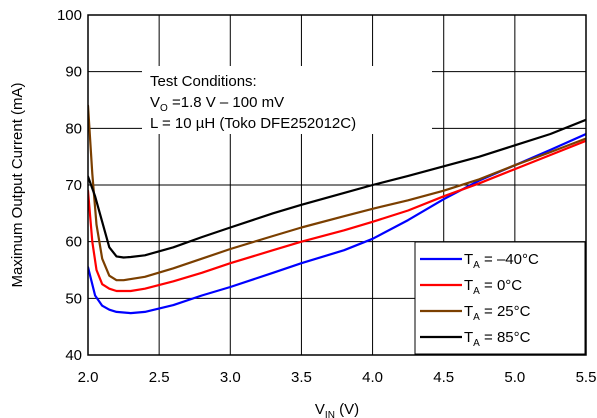  What do you see at coordinates (88, 377) in the screenshot?
I see `x-tick-label: 2.0` at bounding box center [88, 377].